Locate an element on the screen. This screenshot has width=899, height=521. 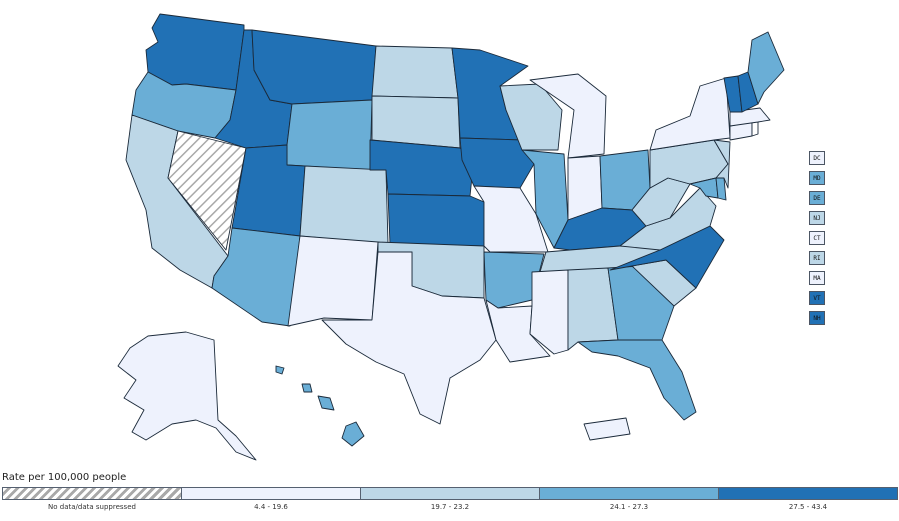
state-hi-oahu is located at coordinates (307, 388).